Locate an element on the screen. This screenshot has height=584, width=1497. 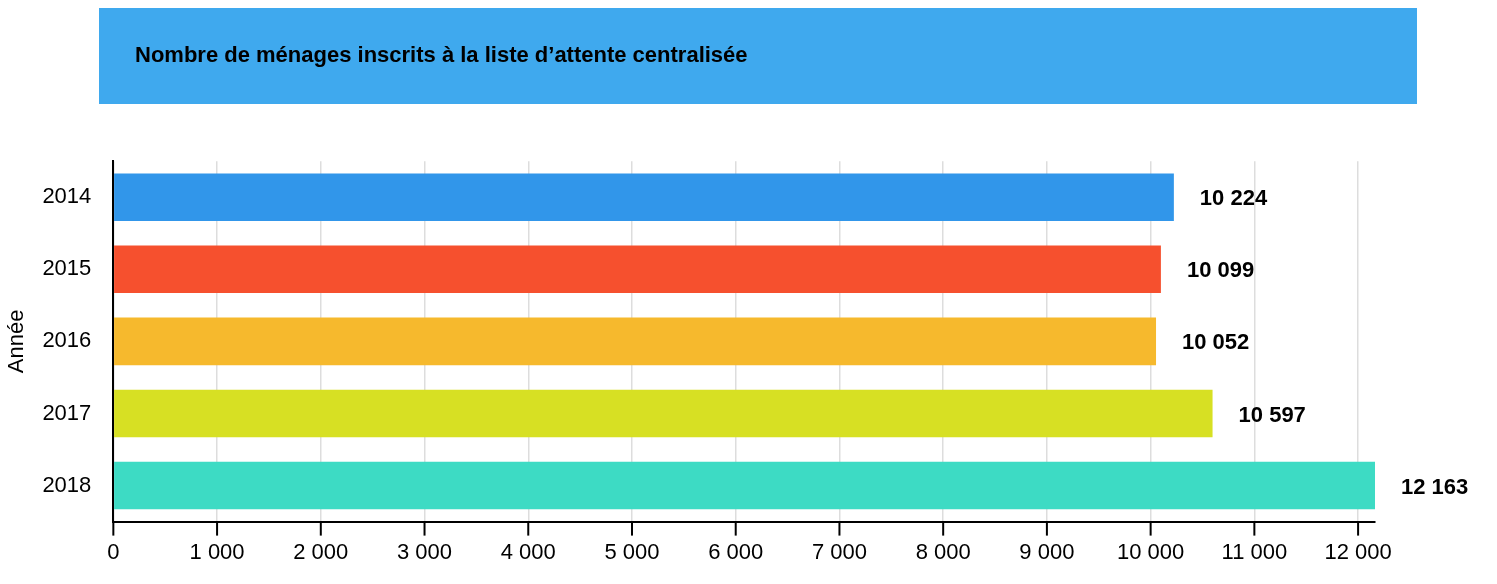
data-label: 10 597 is located at coordinates (1272, 414).